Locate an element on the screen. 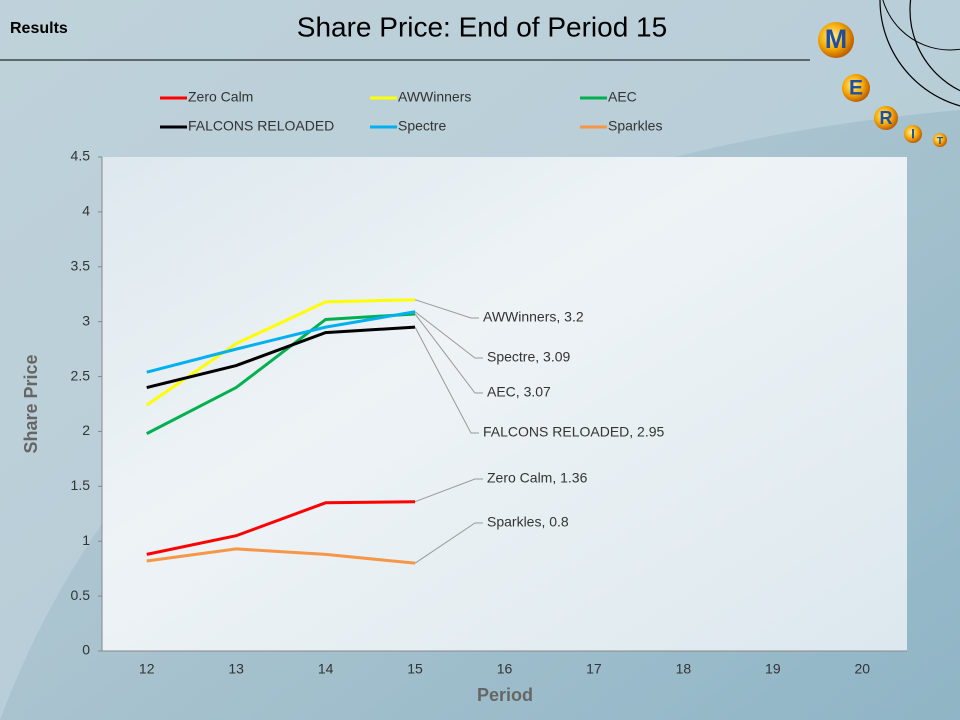  y-tick-label: 1.5 is located at coordinates (81, 485).